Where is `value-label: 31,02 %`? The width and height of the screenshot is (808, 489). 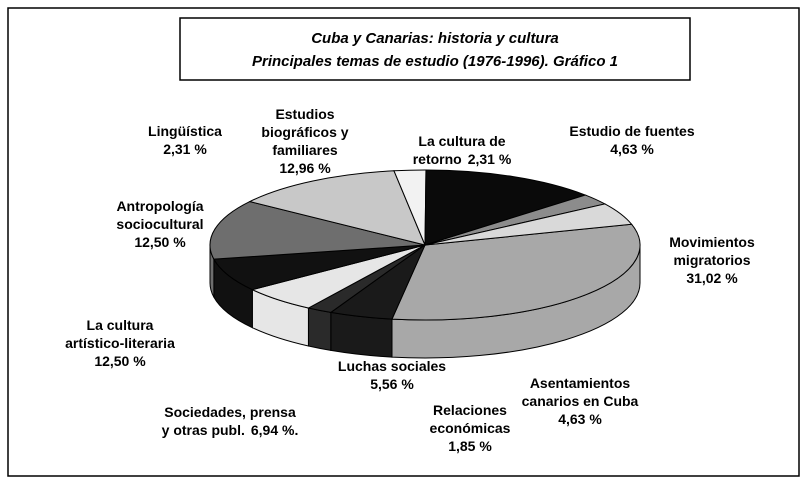
value-label: 31,02 % is located at coordinates (712, 278).